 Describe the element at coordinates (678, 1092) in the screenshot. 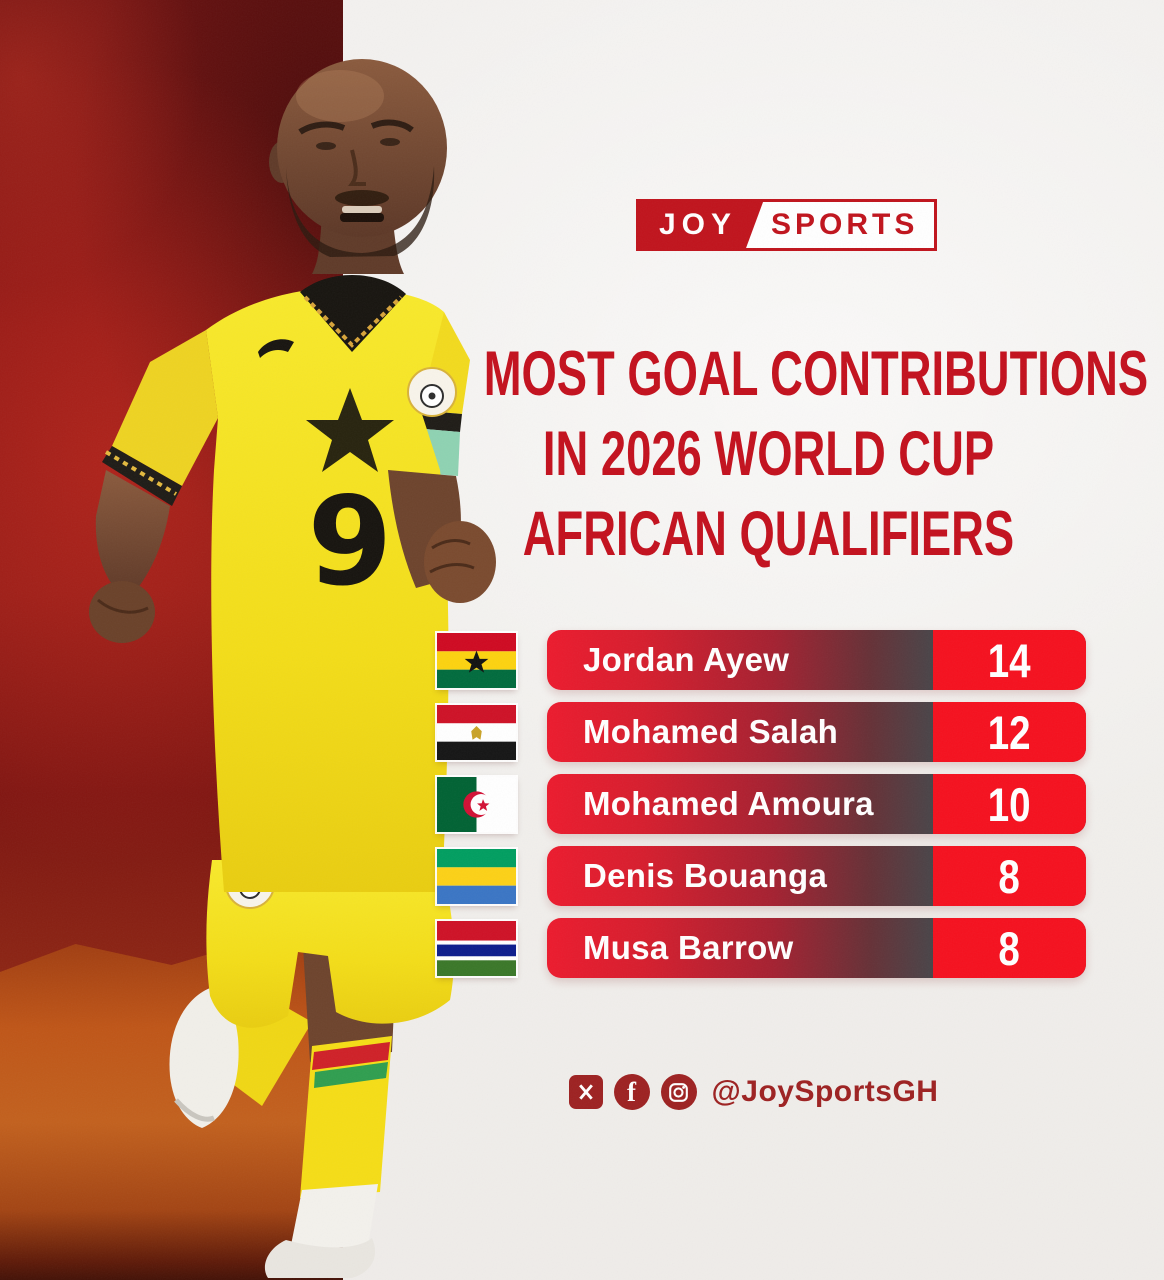

I see `instagram-icon` at that location.